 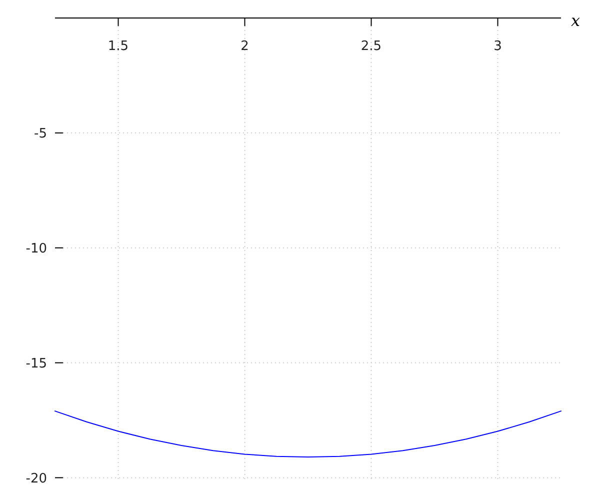 What do you see at coordinates (36, 478) in the screenshot?
I see `y-tick-label: -20` at bounding box center [36, 478].